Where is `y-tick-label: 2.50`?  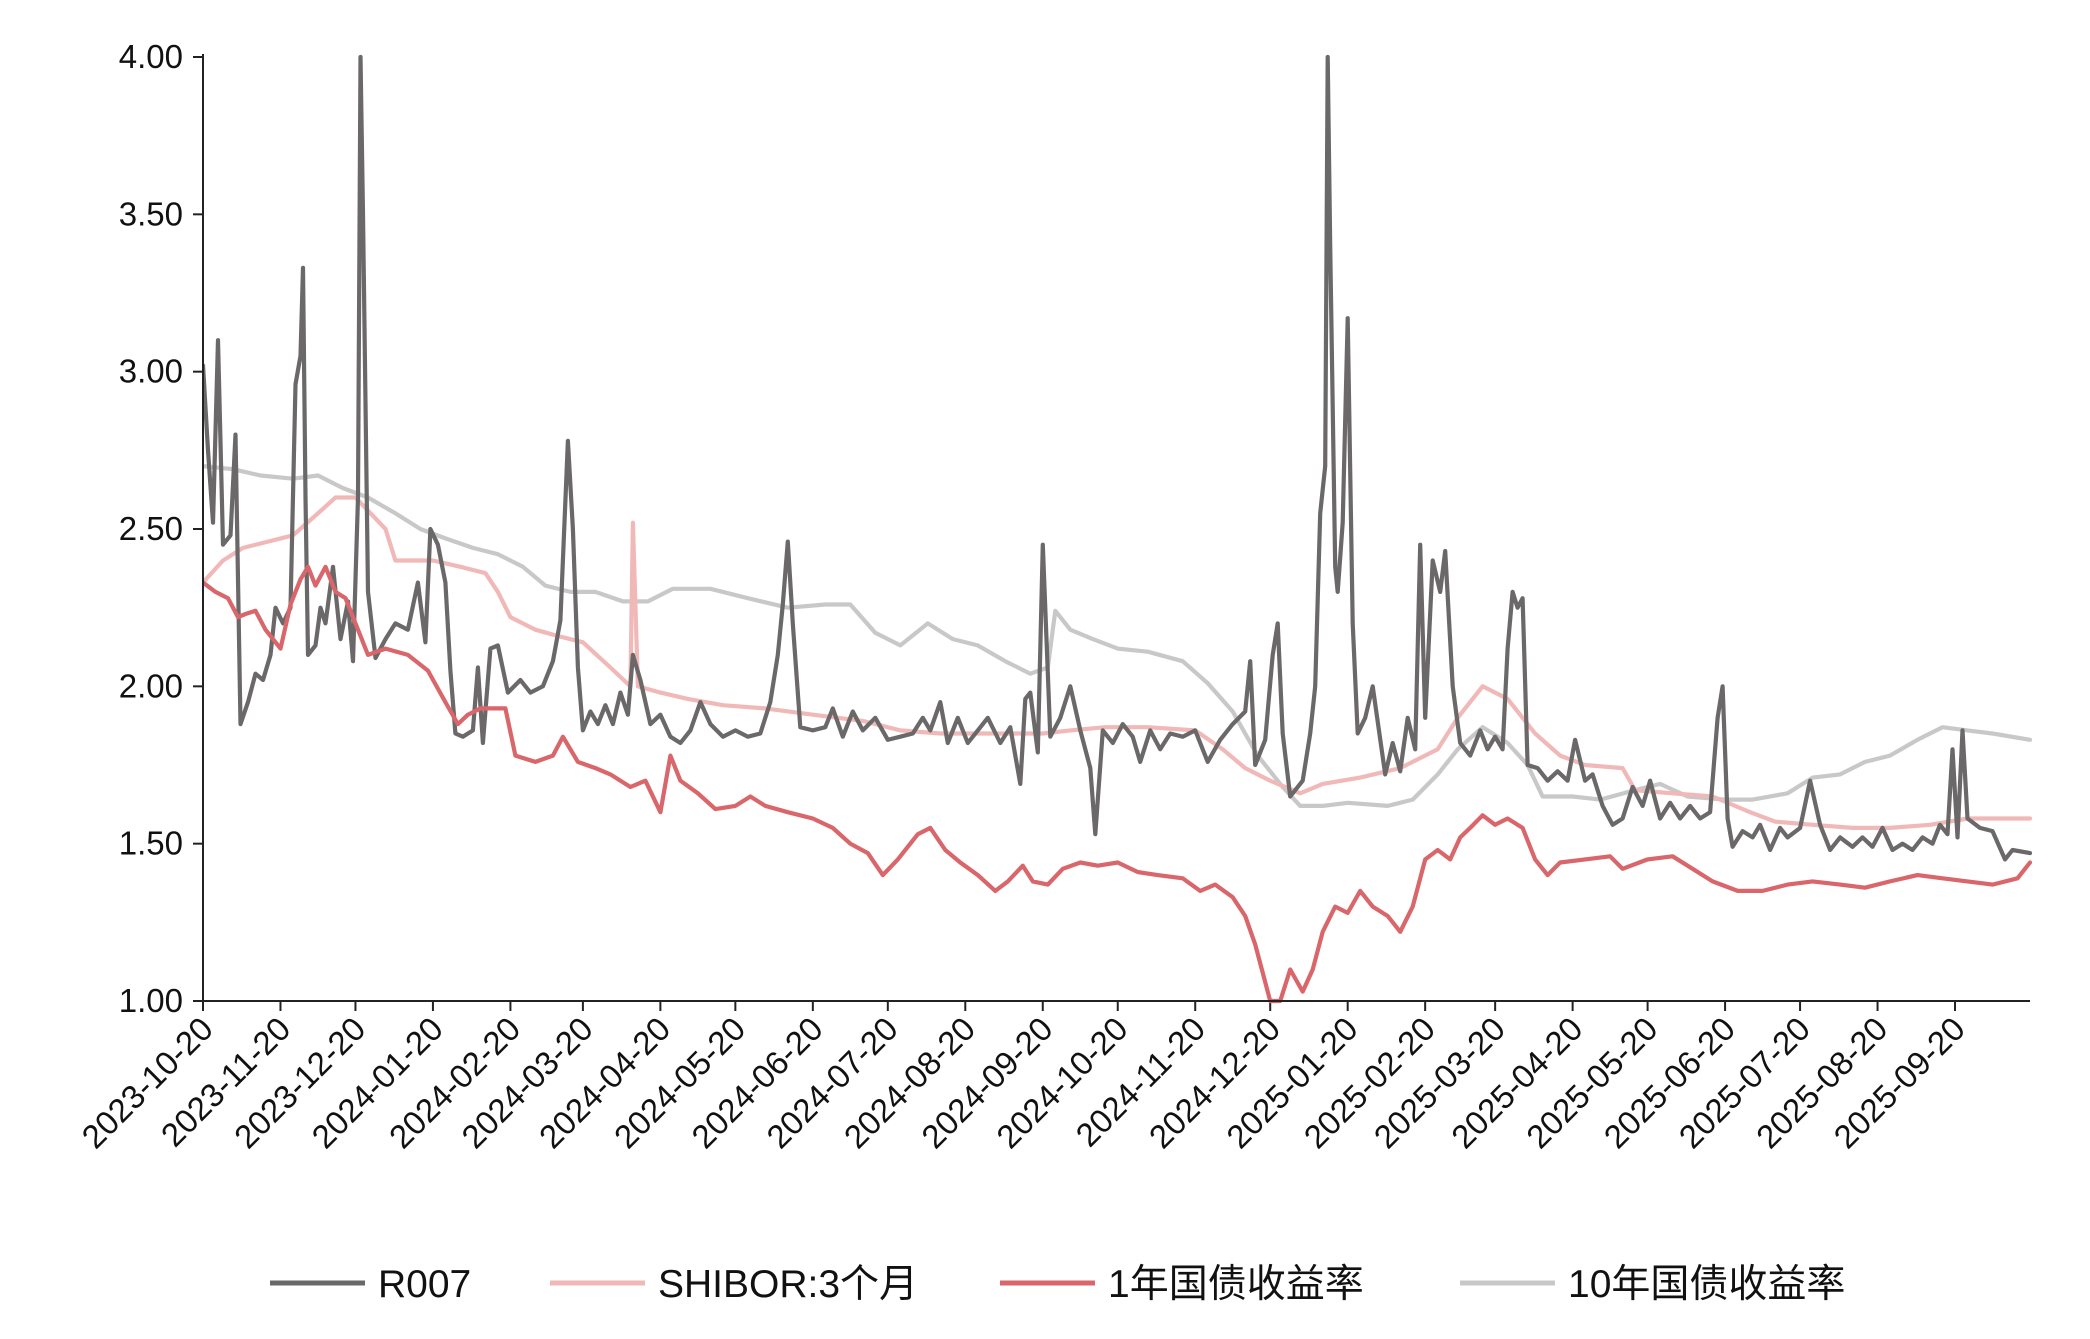
y-tick-label: 2.50 is located at coordinates (151, 528).